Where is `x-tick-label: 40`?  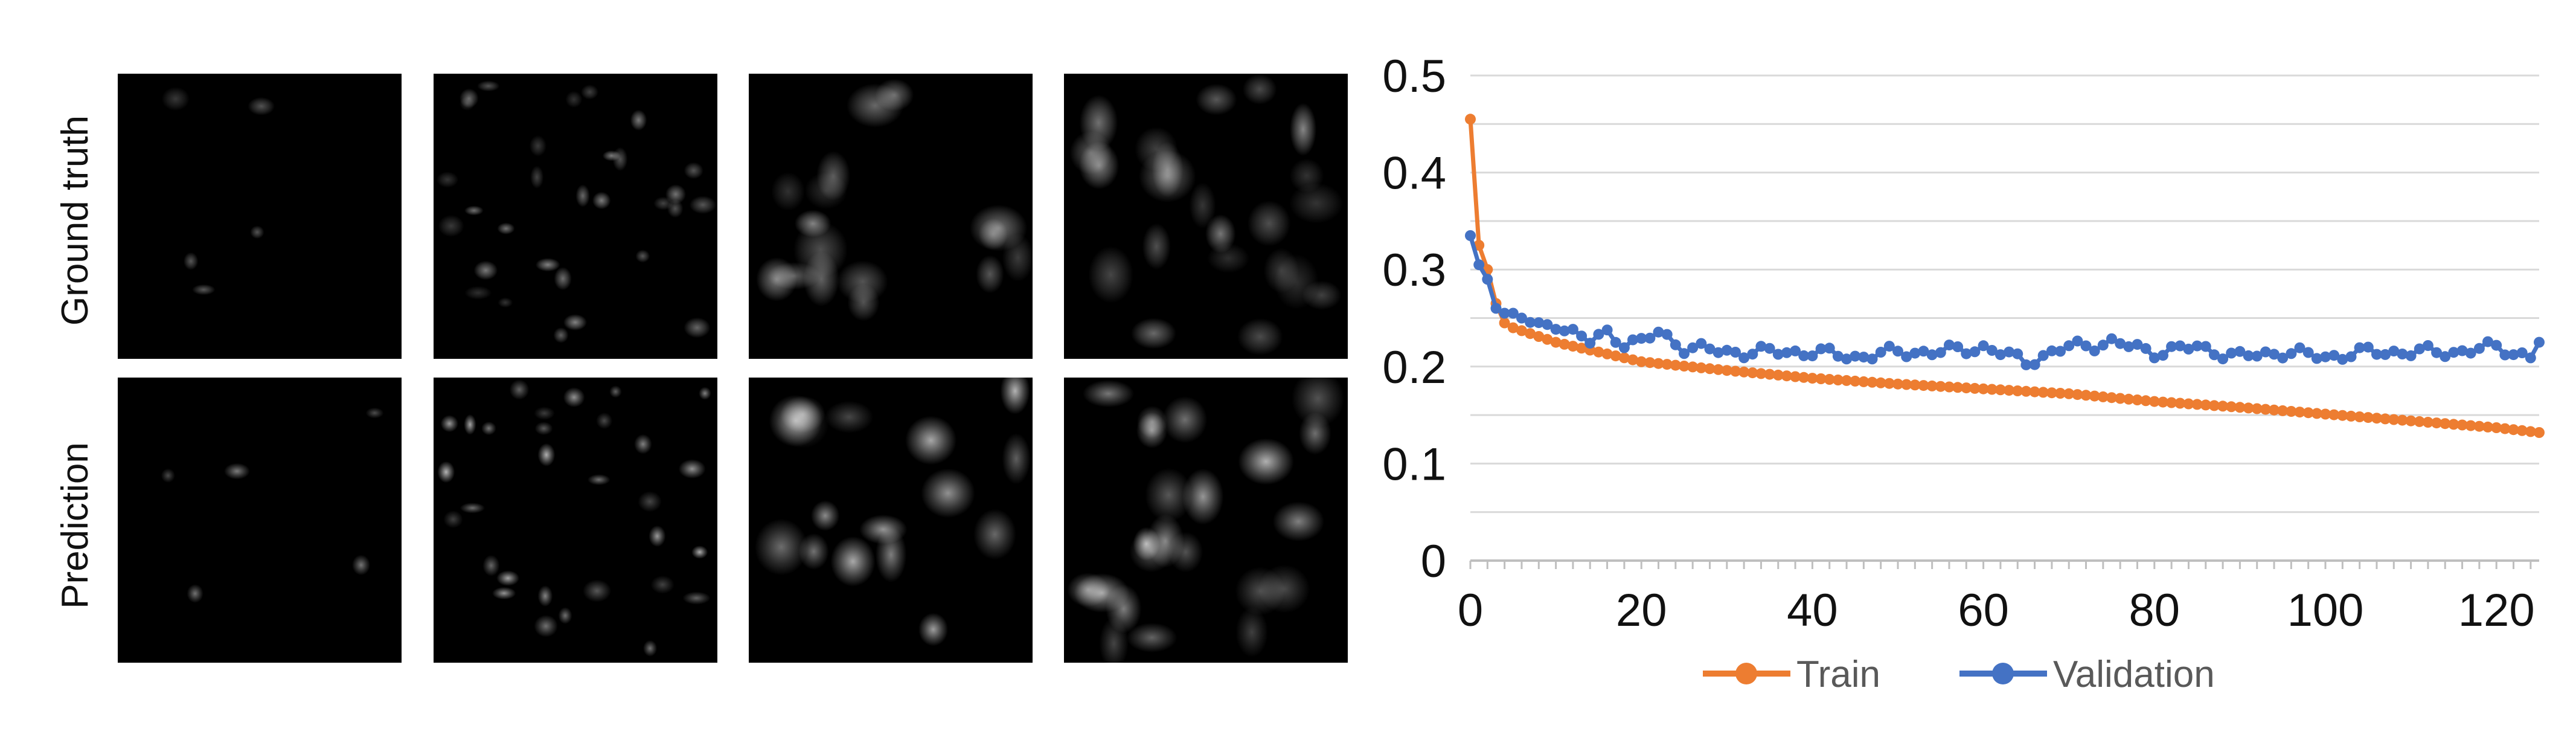 x-tick-label: 40 is located at coordinates (1812, 611).